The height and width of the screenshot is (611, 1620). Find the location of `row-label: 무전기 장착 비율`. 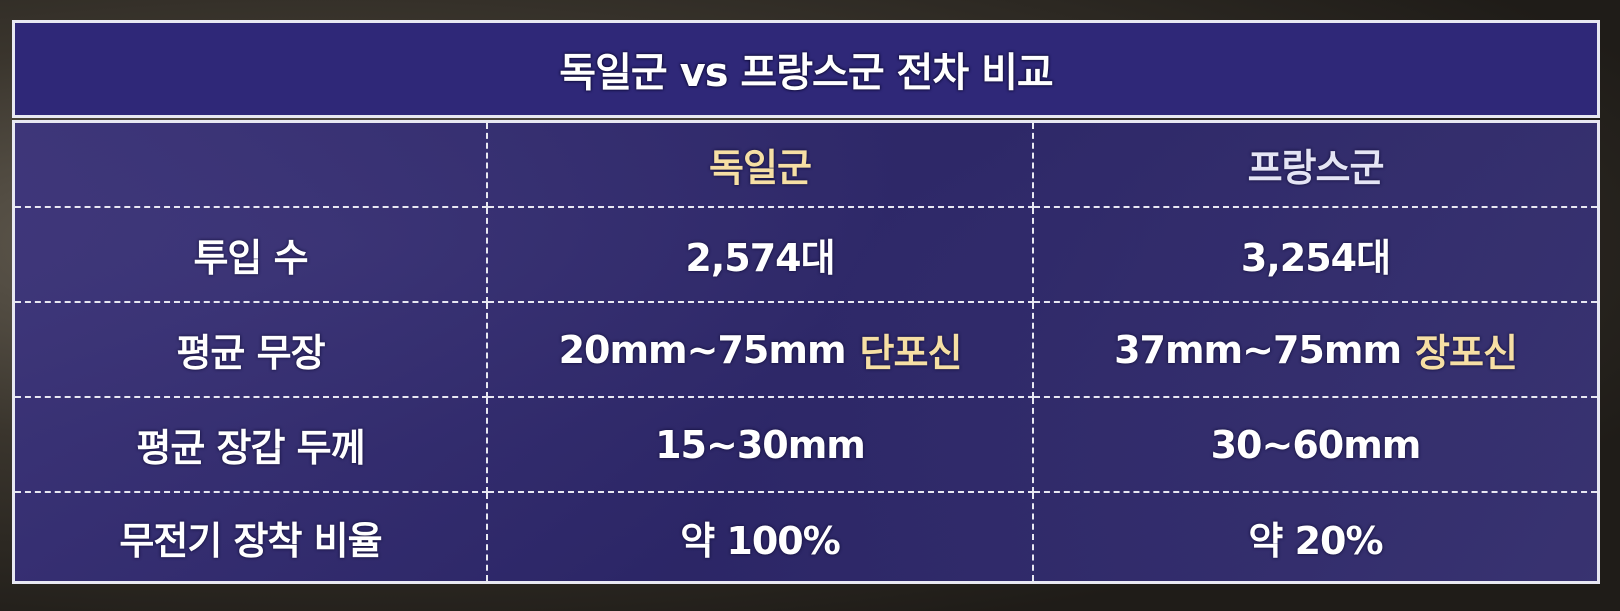

row-label: 무전기 장착 비율 is located at coordinates (251, 537).